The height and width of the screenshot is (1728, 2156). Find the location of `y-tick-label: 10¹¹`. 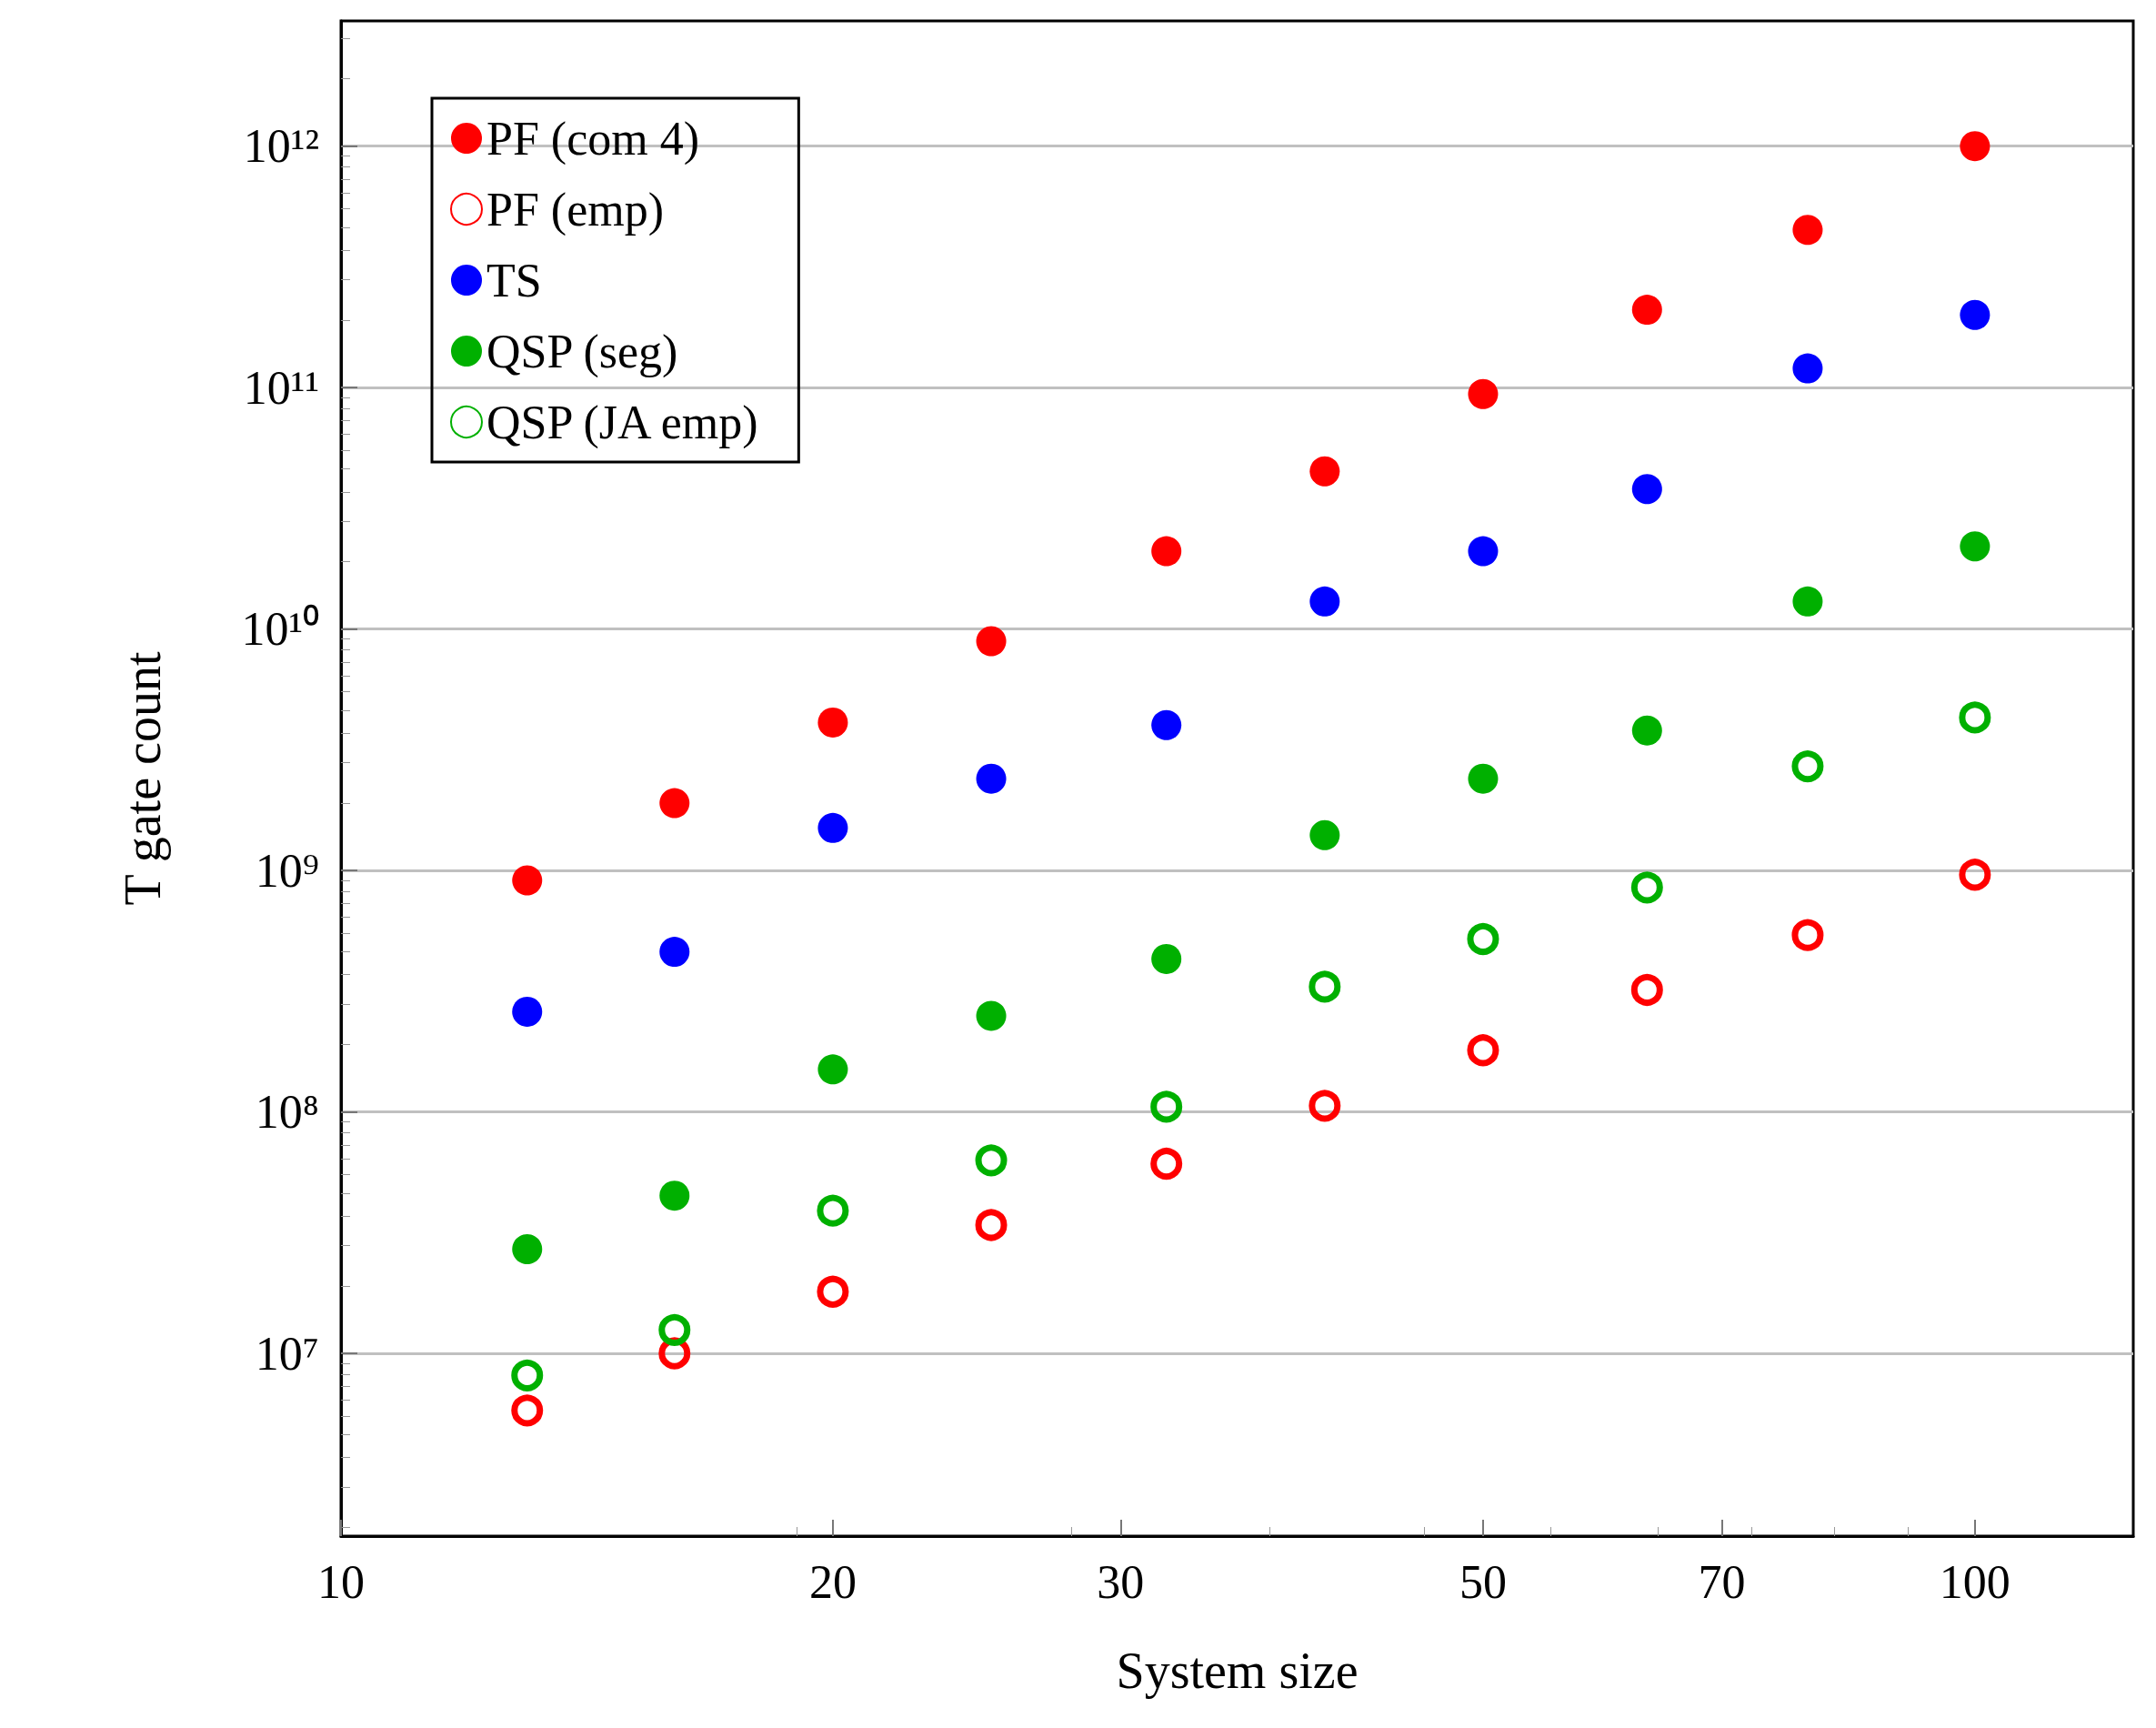

y-tick-label: 10¹¹ is located at coordinates (281, 387).